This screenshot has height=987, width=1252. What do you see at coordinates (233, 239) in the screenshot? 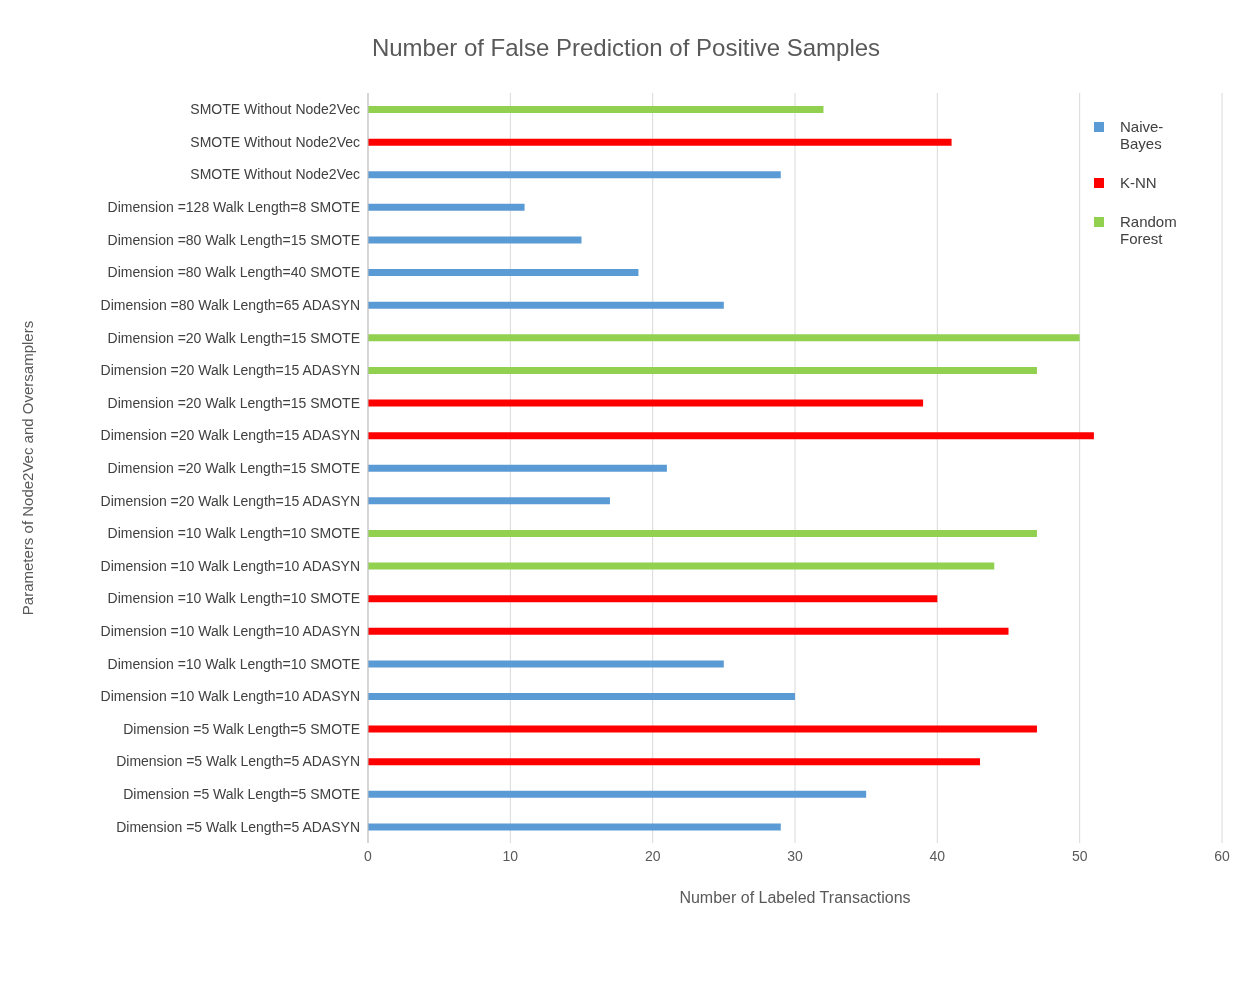
I see `y-tick-label: Dimension =80 Walk Length=15 SMOTE` at bounding box center [233, 239].